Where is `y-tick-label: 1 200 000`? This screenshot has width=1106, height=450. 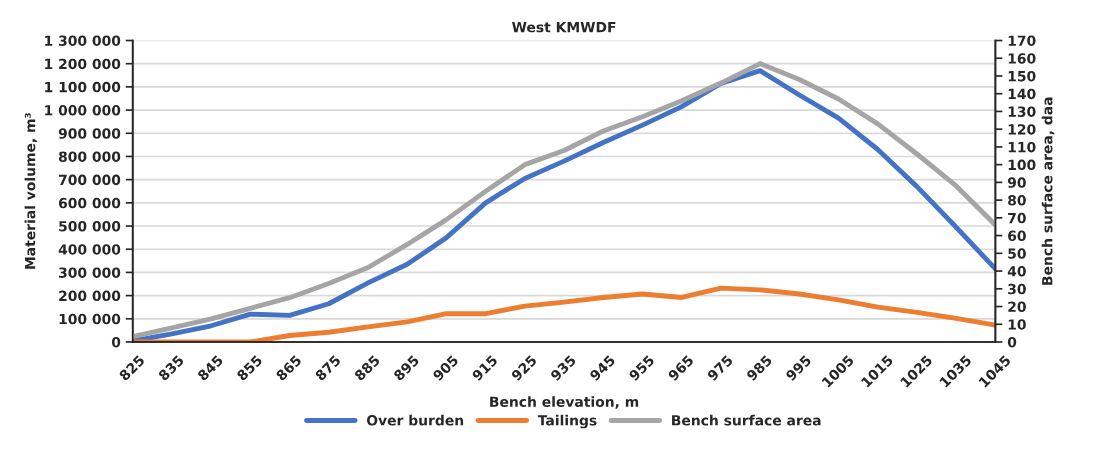
y-tick-label: 1 200 000 is located at coordinates (83, 64).